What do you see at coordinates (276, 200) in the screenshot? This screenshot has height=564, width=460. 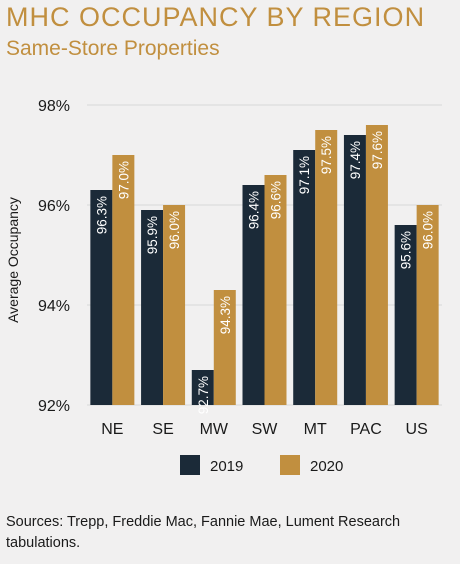 I see `bar-value-label: 96.6%` at bounding box center [276, 200].